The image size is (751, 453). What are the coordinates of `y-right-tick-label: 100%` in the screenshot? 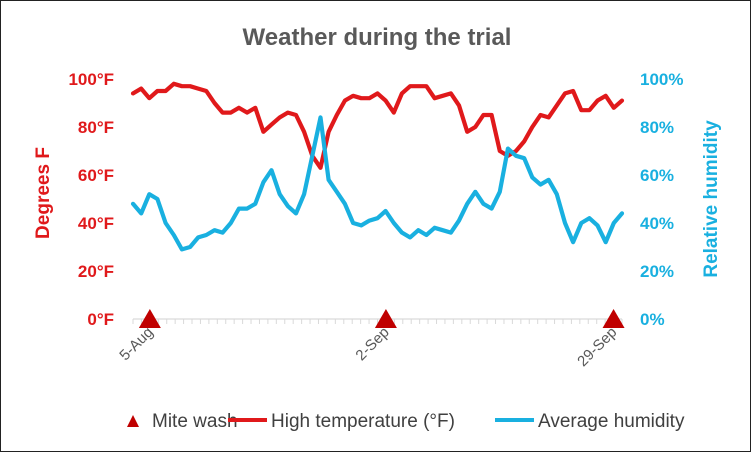 It's located at (661, 79).